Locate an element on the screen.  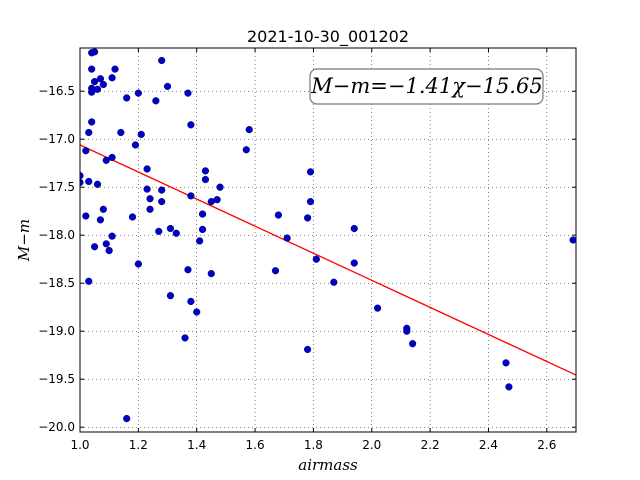
x-tick-label: 2.6 is located at coordinates (546, 445).